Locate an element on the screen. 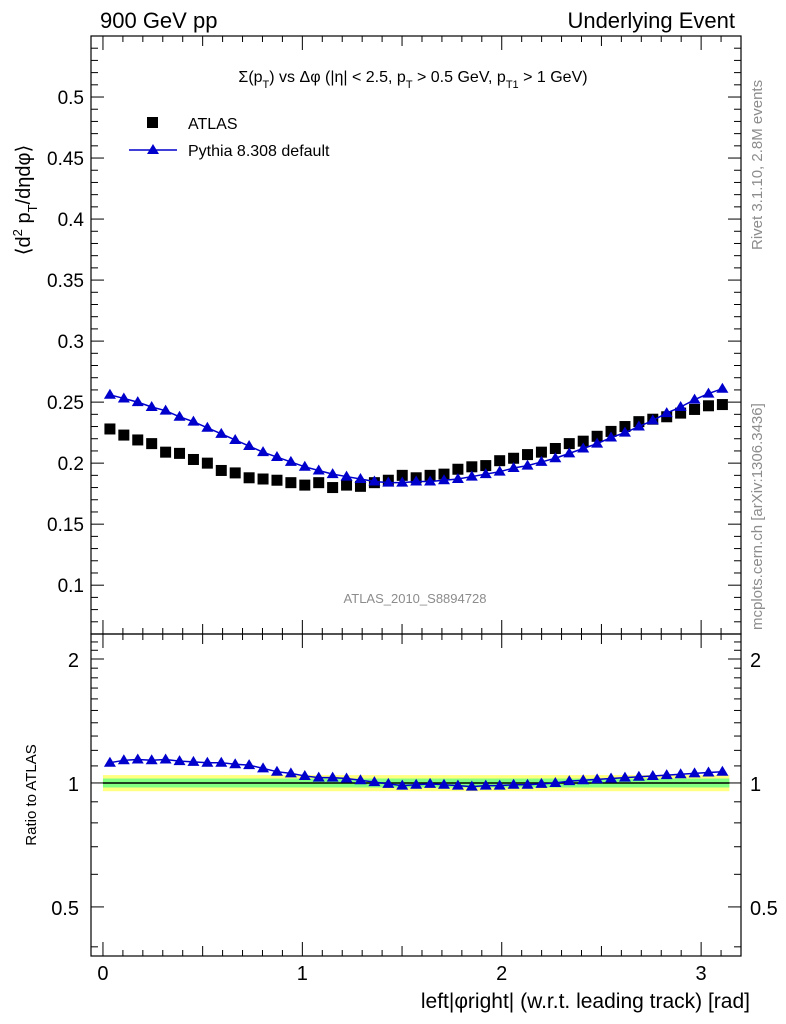 The height and width of the screenshot is (1024, 786). ratio-y-tick-label: 2 is located at coordinates (73, 661).